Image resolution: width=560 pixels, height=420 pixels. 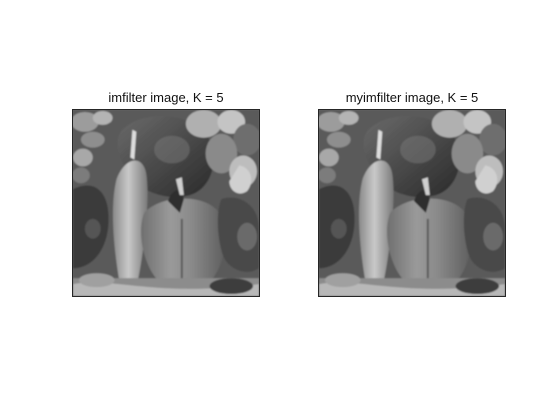 What do you see at coordinates (166, 97) in the screenshot?
I see `subplot-title-left: imfilter image, K = 5` at bounding box center [166, 97].